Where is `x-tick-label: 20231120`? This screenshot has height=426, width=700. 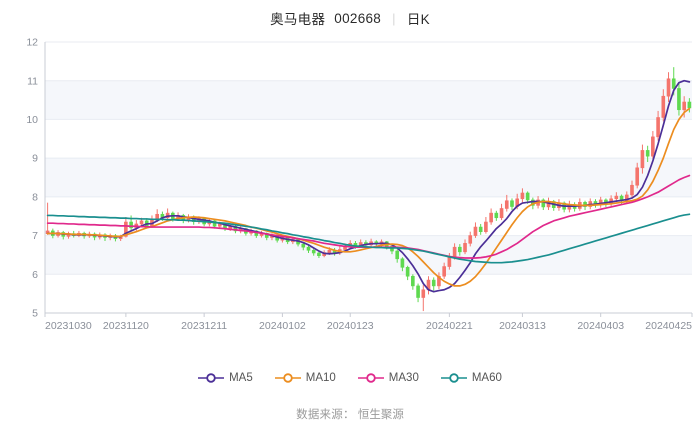
x-tick-label: 20231120 is located at coordinates (126, 326).